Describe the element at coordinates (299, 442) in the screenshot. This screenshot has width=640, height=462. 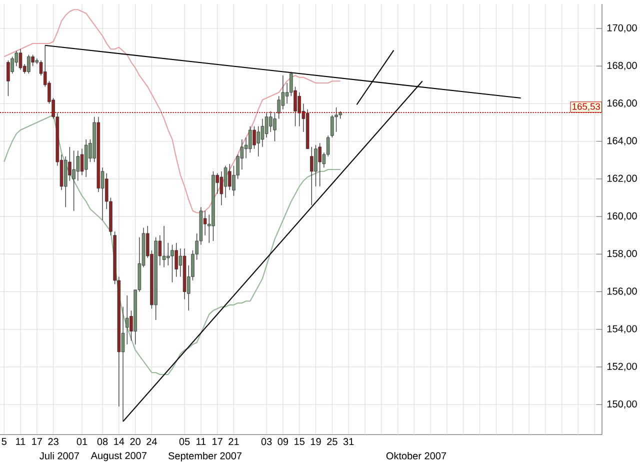
I see `x-tick-label: 15` at that location.